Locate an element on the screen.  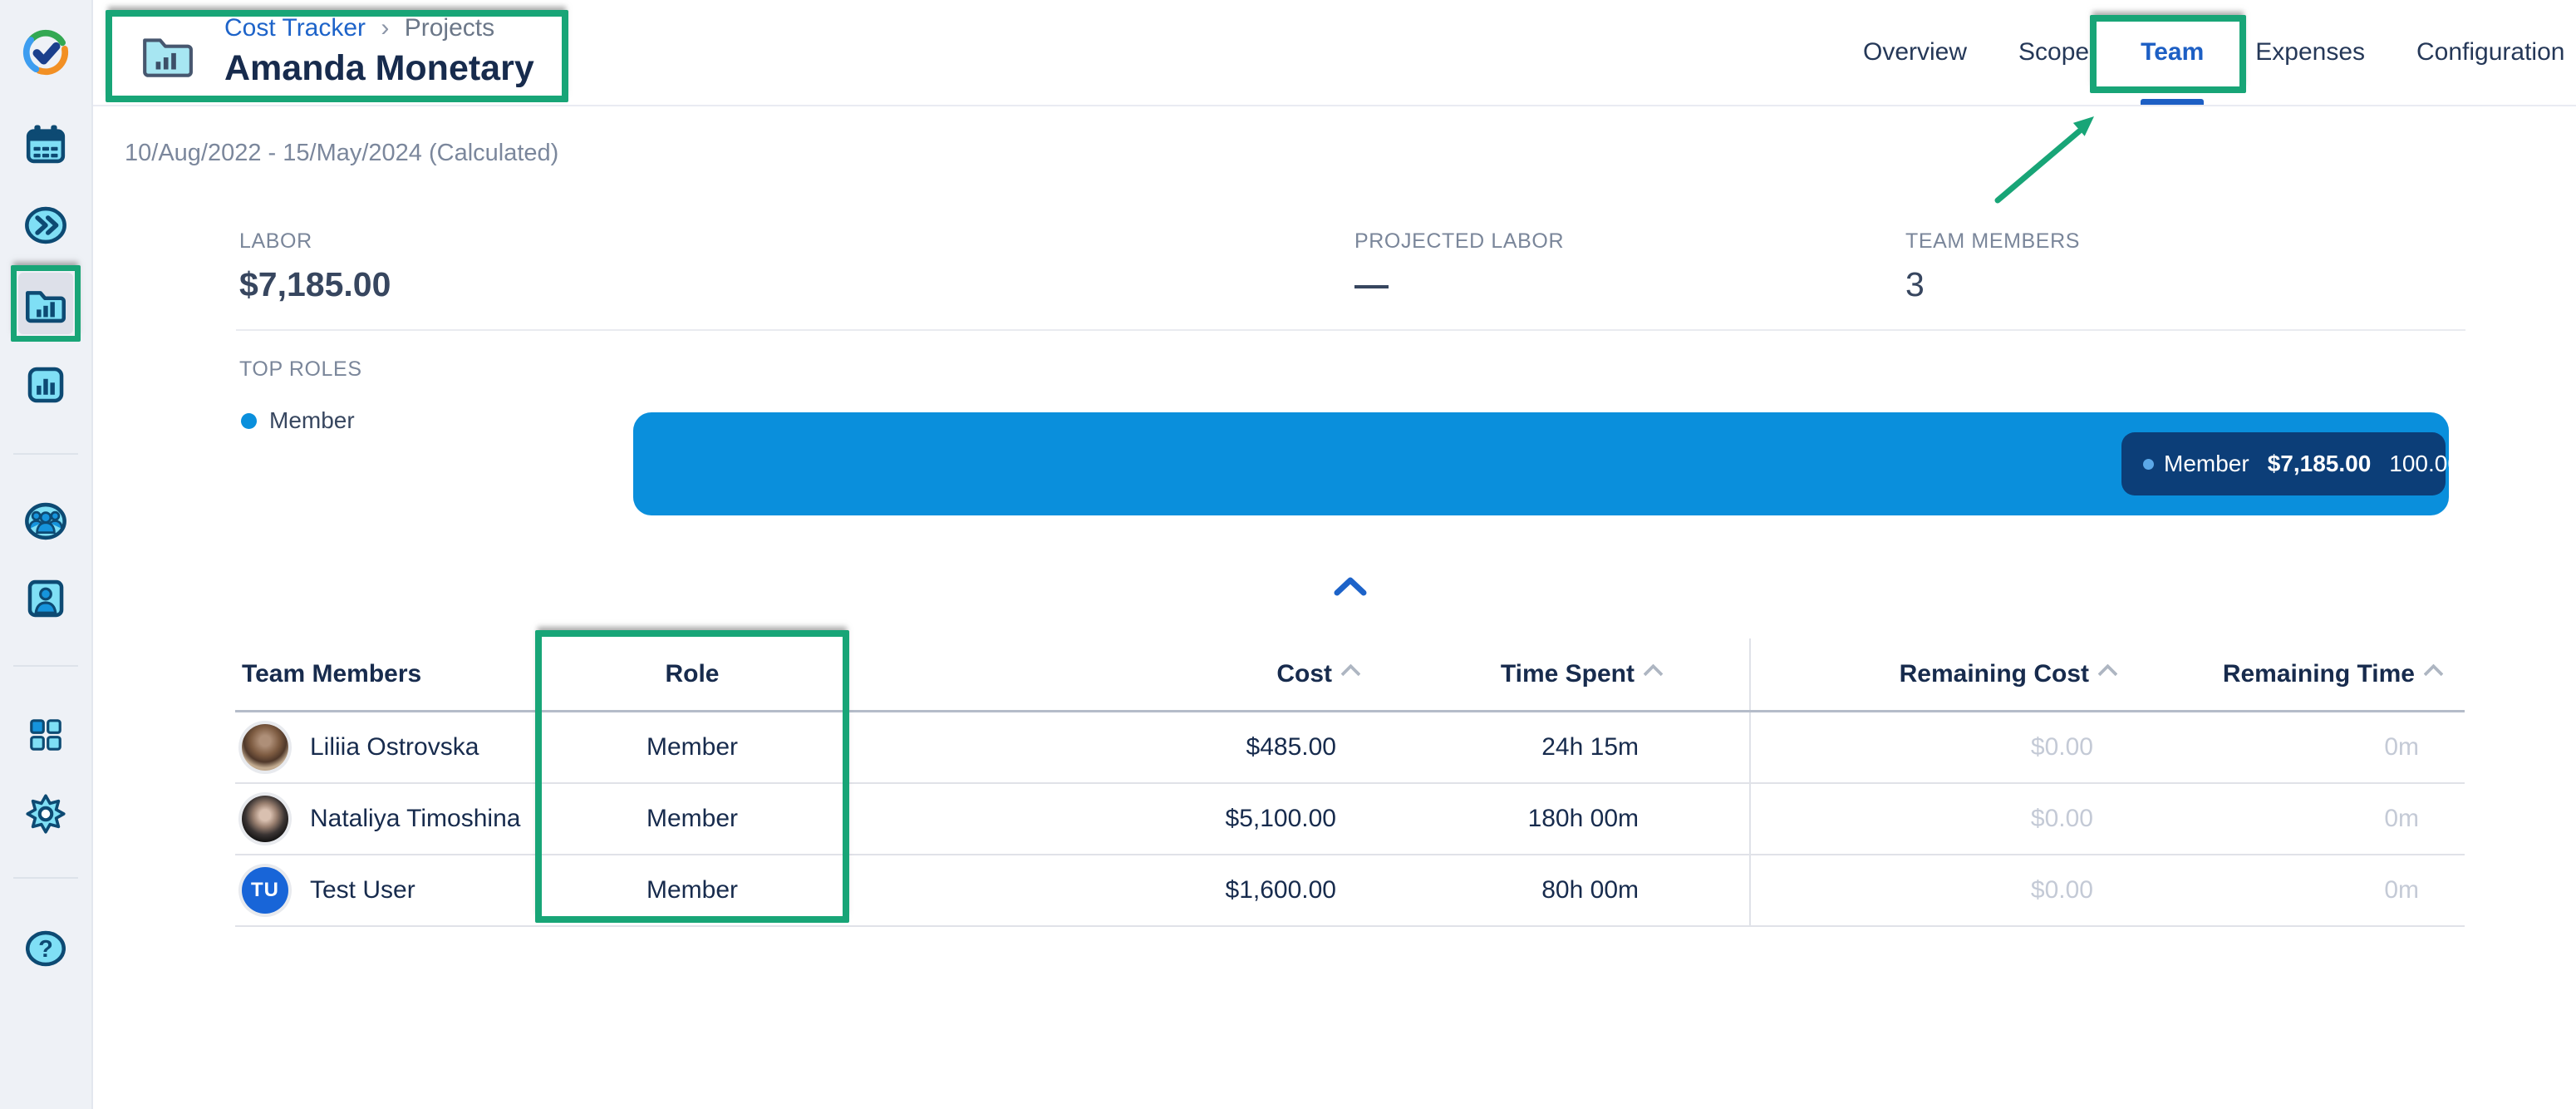
breadcrumb-app-link: Cost Tracker is located at coordinates (295, 28).